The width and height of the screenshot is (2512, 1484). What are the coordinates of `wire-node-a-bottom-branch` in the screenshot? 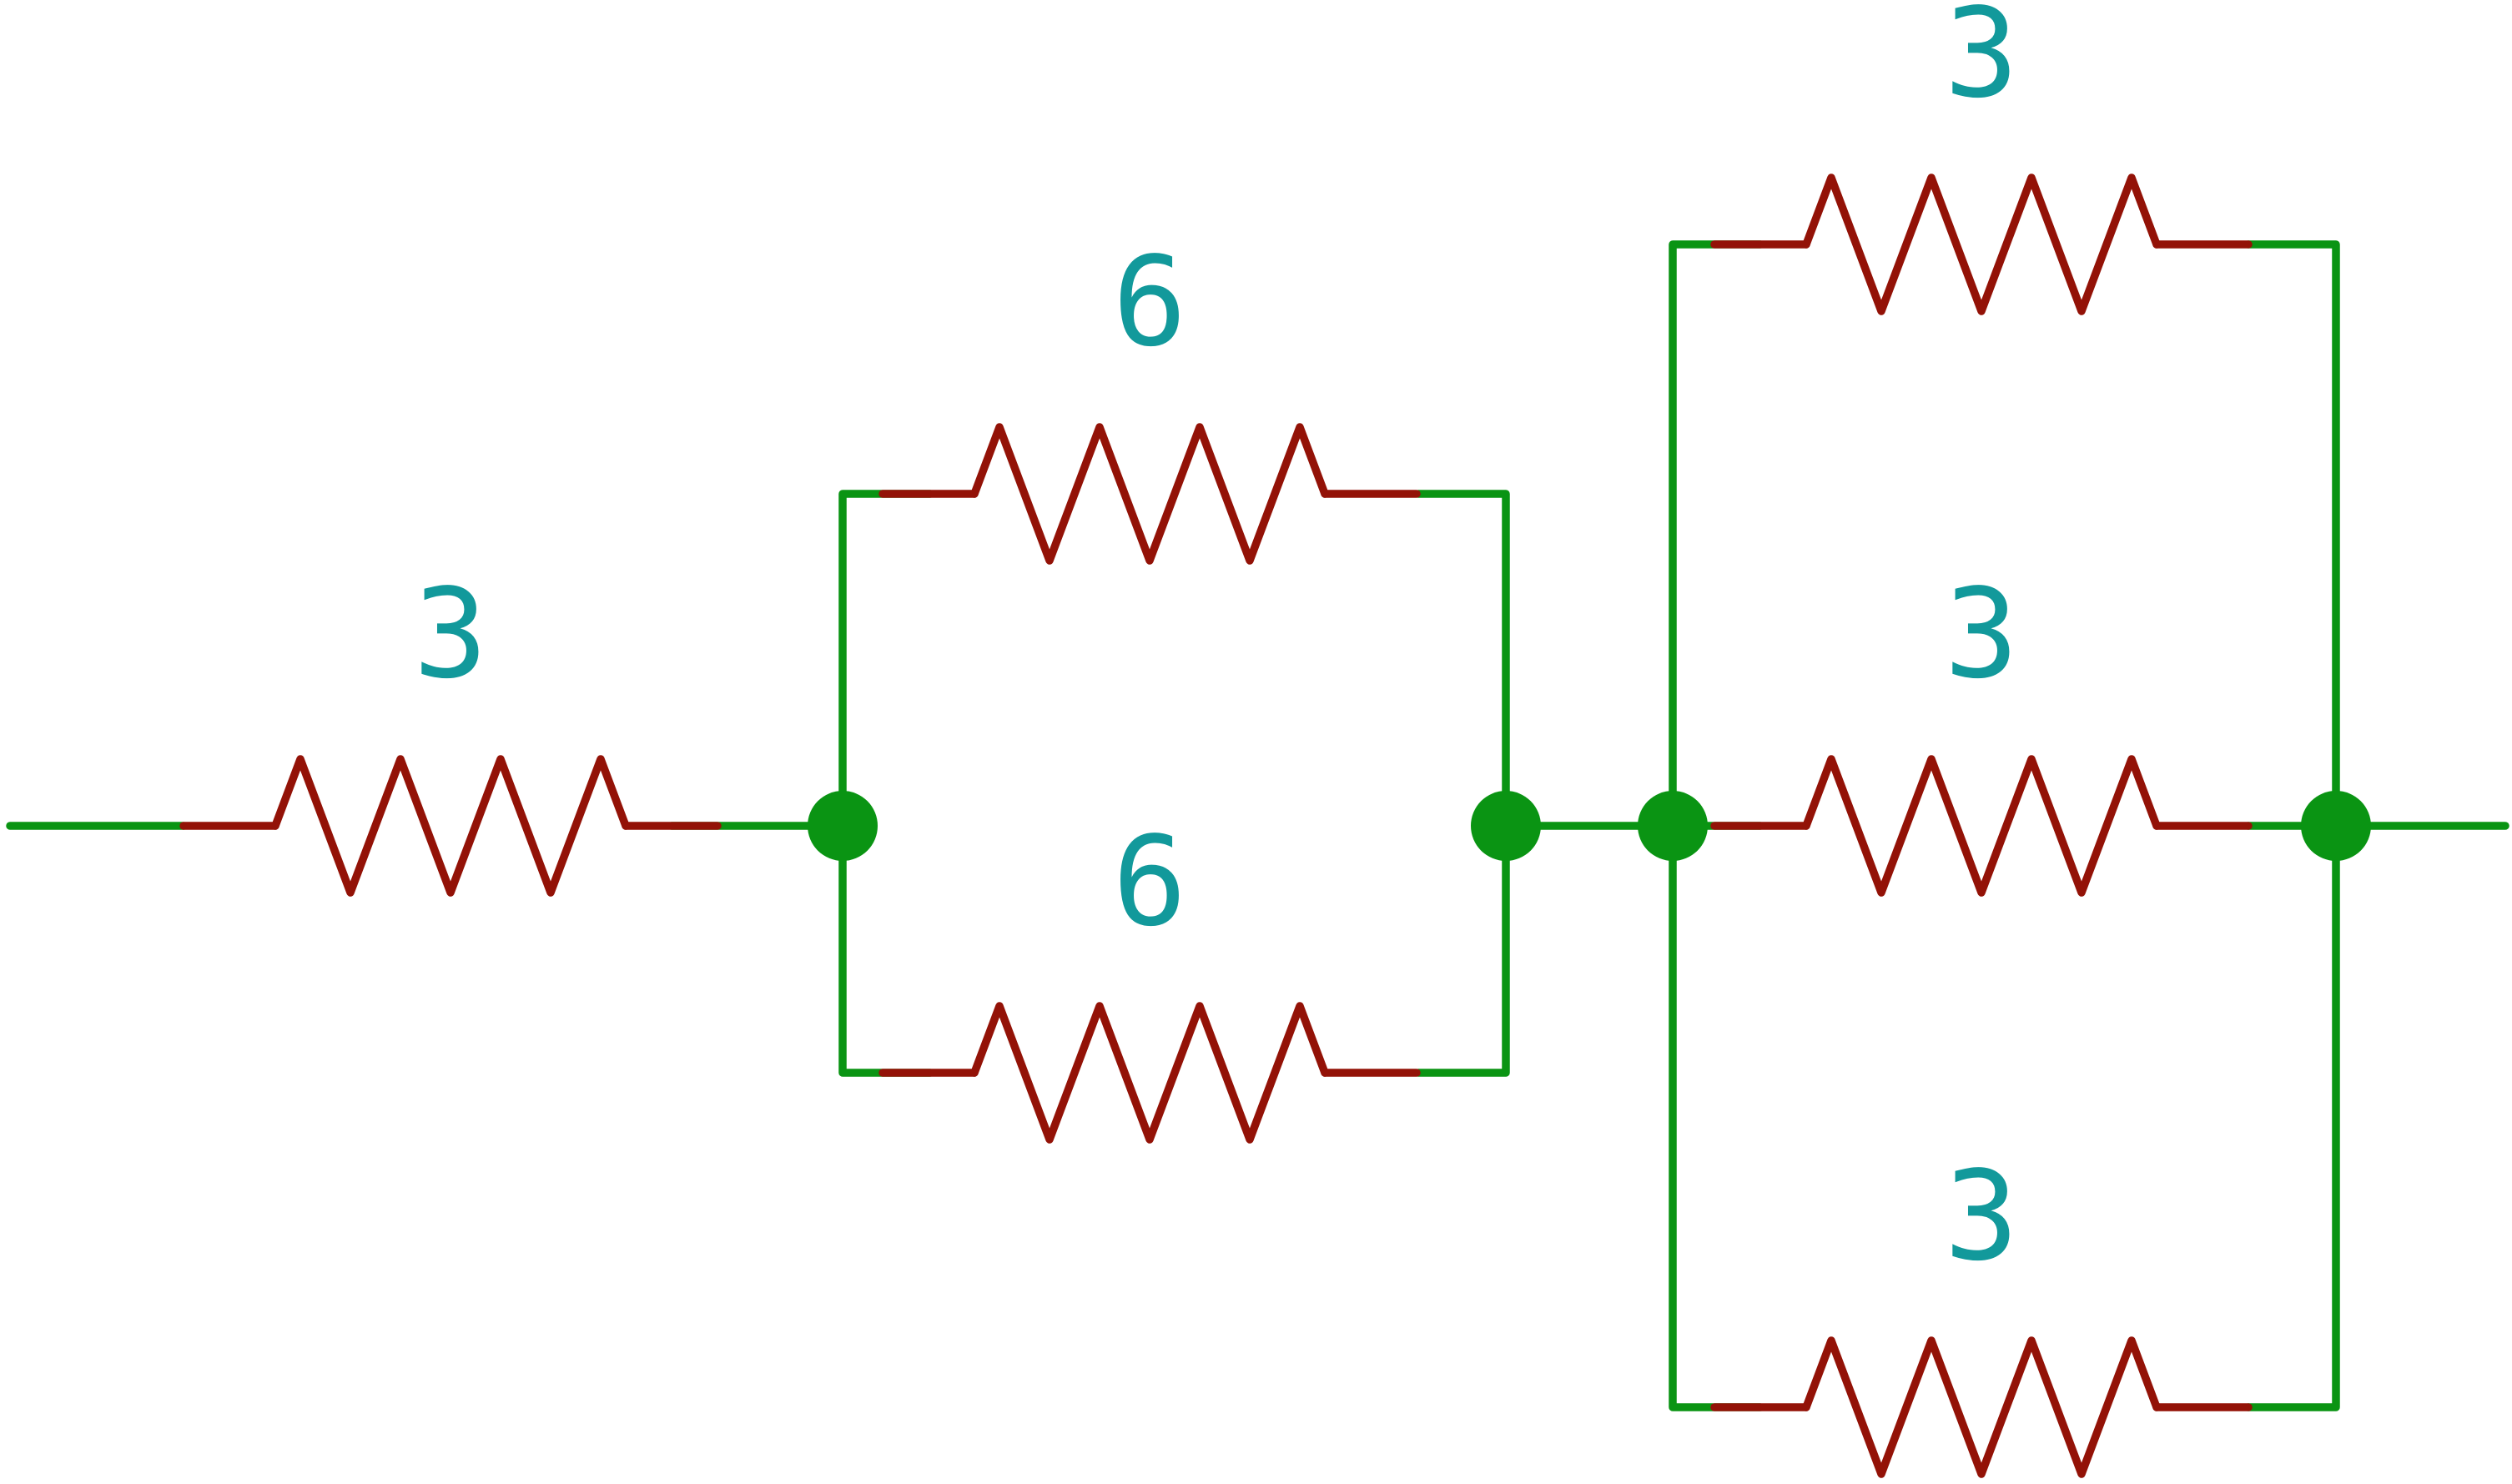 It's located at (886, 950).